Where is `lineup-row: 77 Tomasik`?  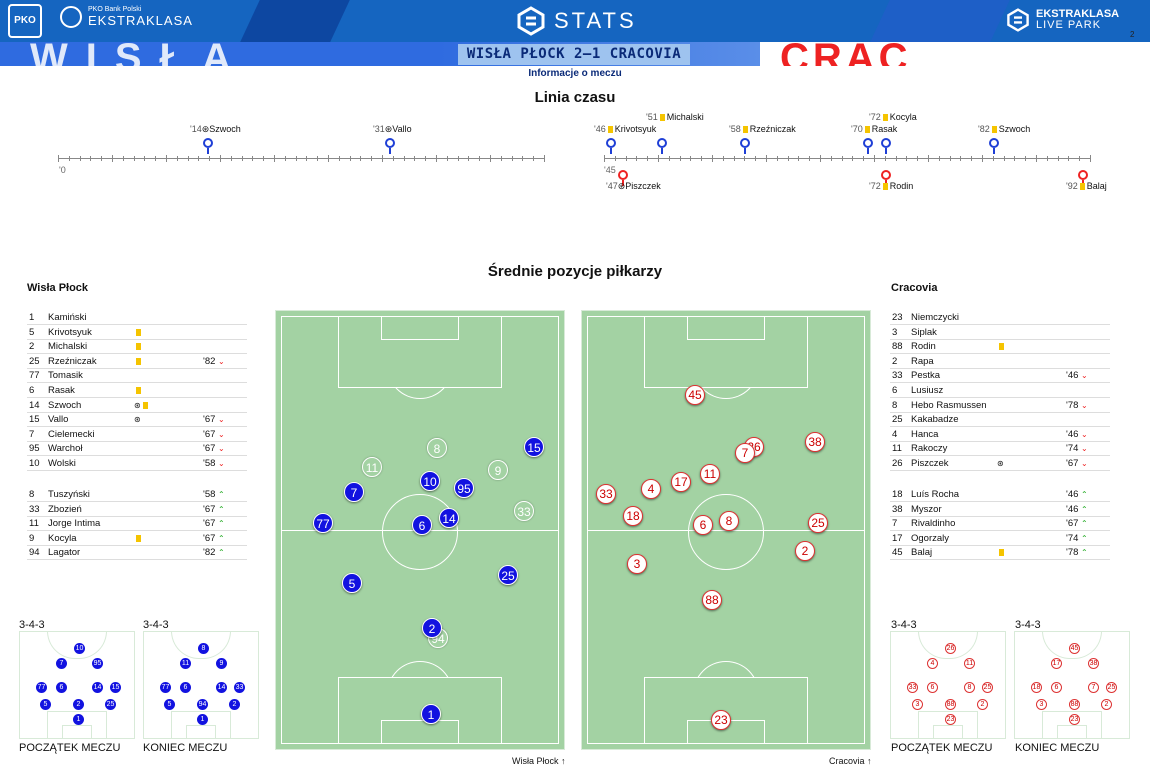
lineup-row: 77 Tomasik is located at coordinates (137, 376).